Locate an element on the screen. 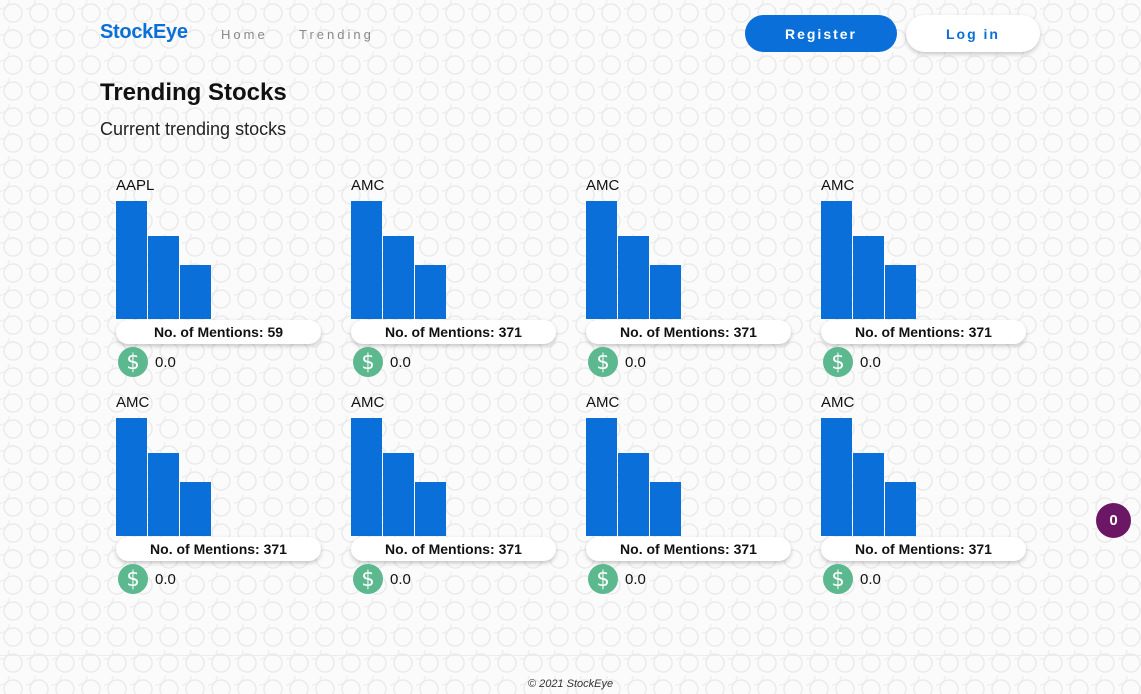  nav-home: Home is located at coordinates (244, 34).